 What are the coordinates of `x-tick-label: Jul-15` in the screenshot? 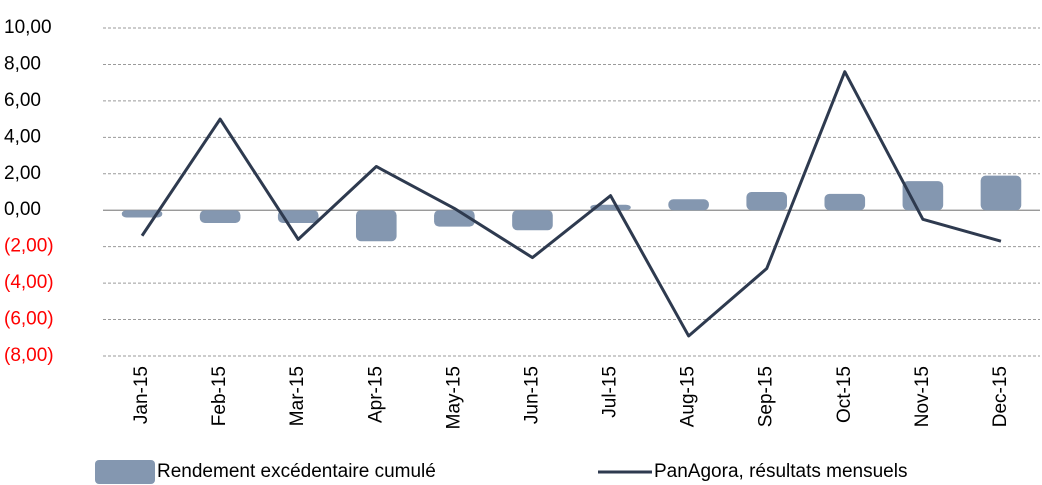 It's located at (610, 392).